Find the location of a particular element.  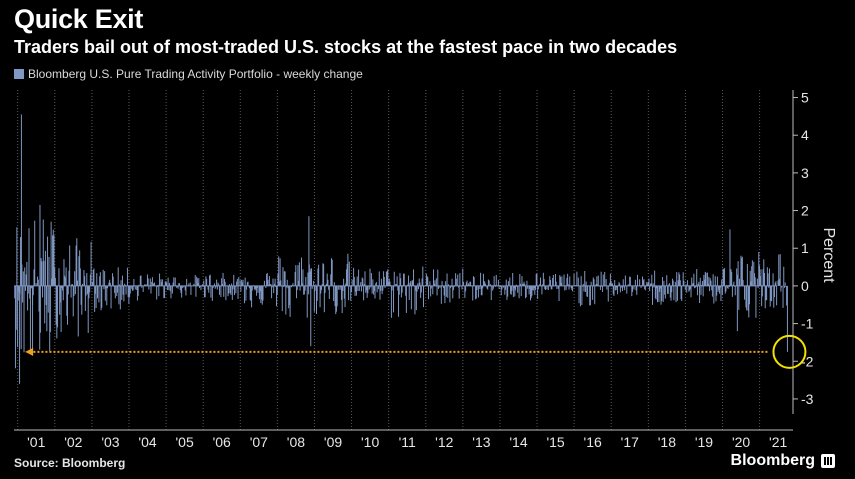

x-tick-label: '12 is located at coordinates (444, 442).